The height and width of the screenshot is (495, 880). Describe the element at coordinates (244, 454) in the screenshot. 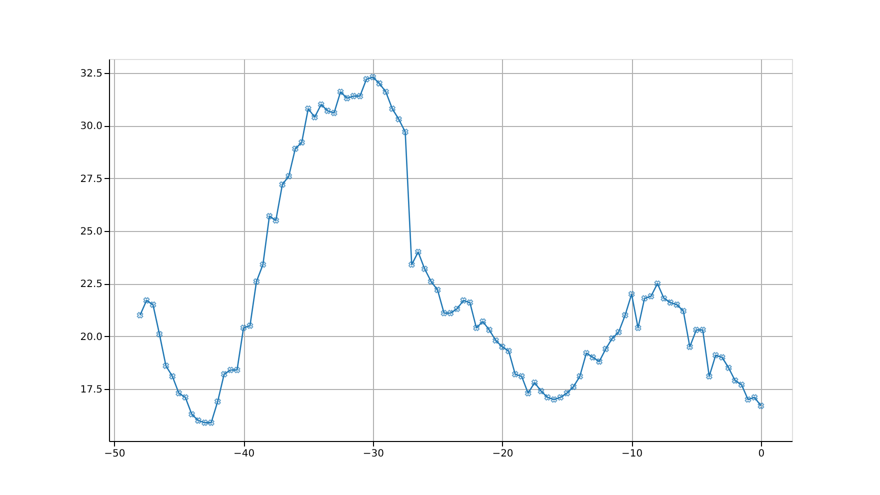

I see `x-tick-label: −40` at that location.